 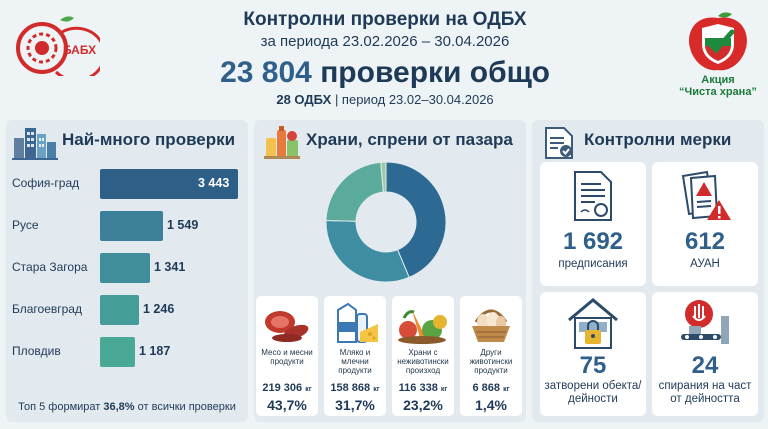 What do you see at coordinates (705, 365) in the screenshot?
I see `measure-value-stopped: 24` at bounding box center [705, 365].